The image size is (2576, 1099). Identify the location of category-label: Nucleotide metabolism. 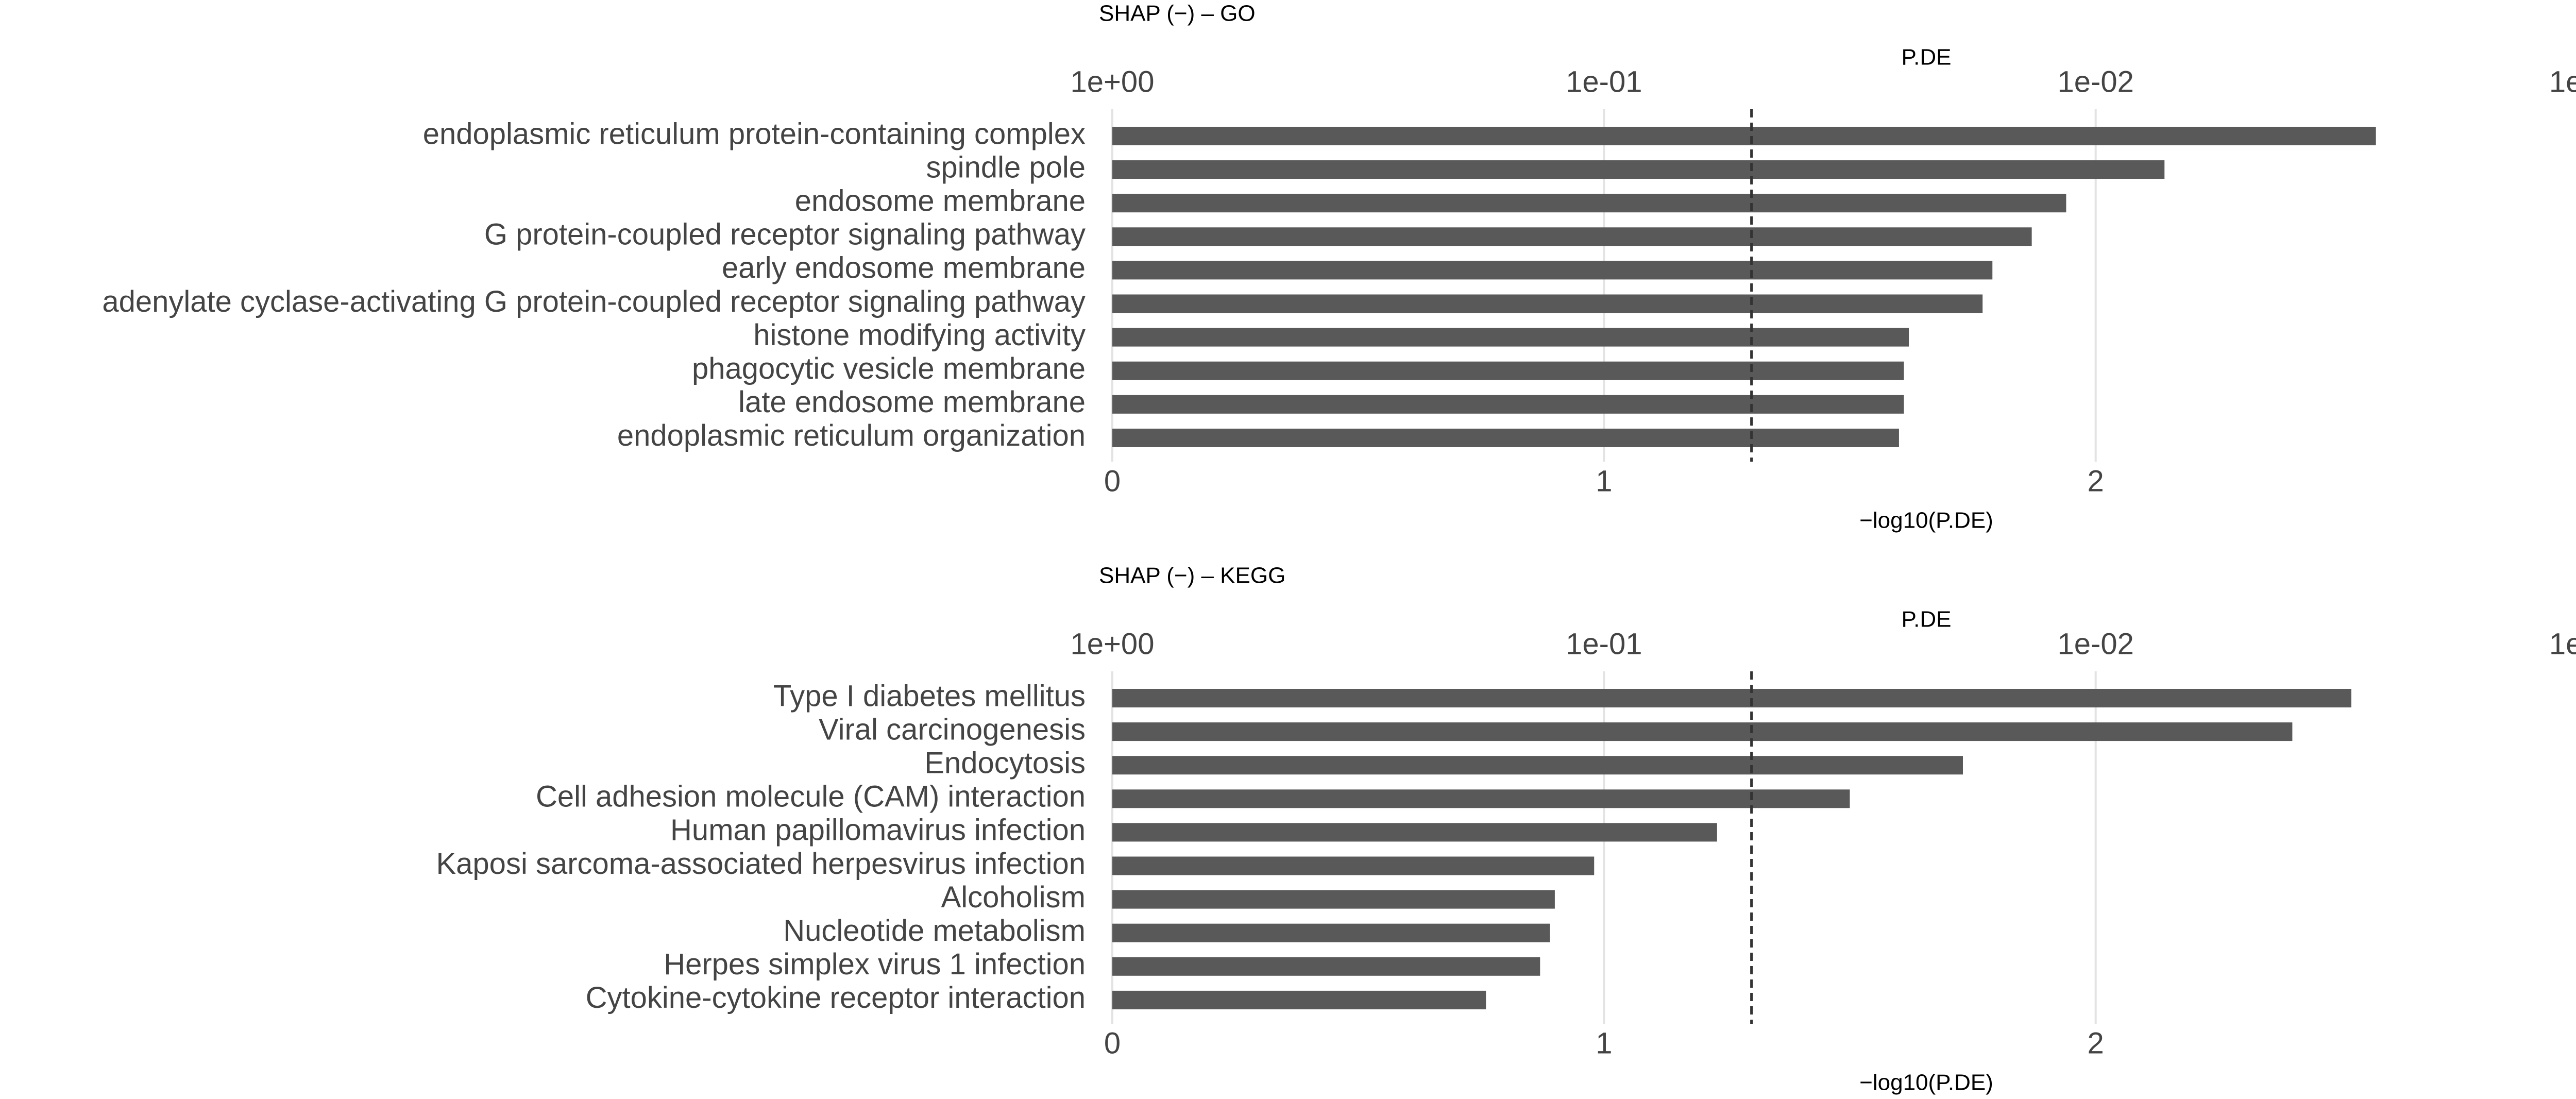
(934, 931).